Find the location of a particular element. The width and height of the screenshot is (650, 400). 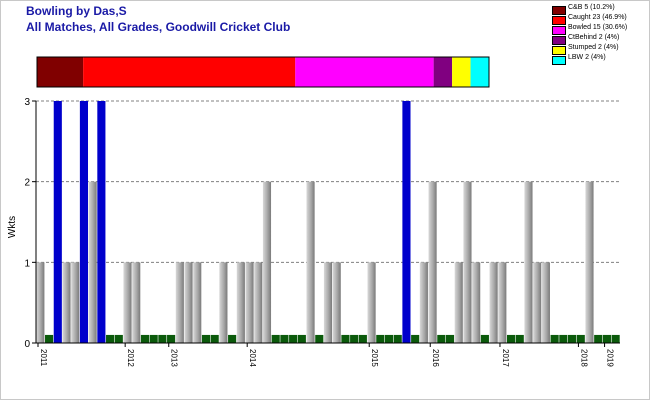

legend-label-bowled: Bowled 15 (30.6%) is located at coordinates (598, 27).